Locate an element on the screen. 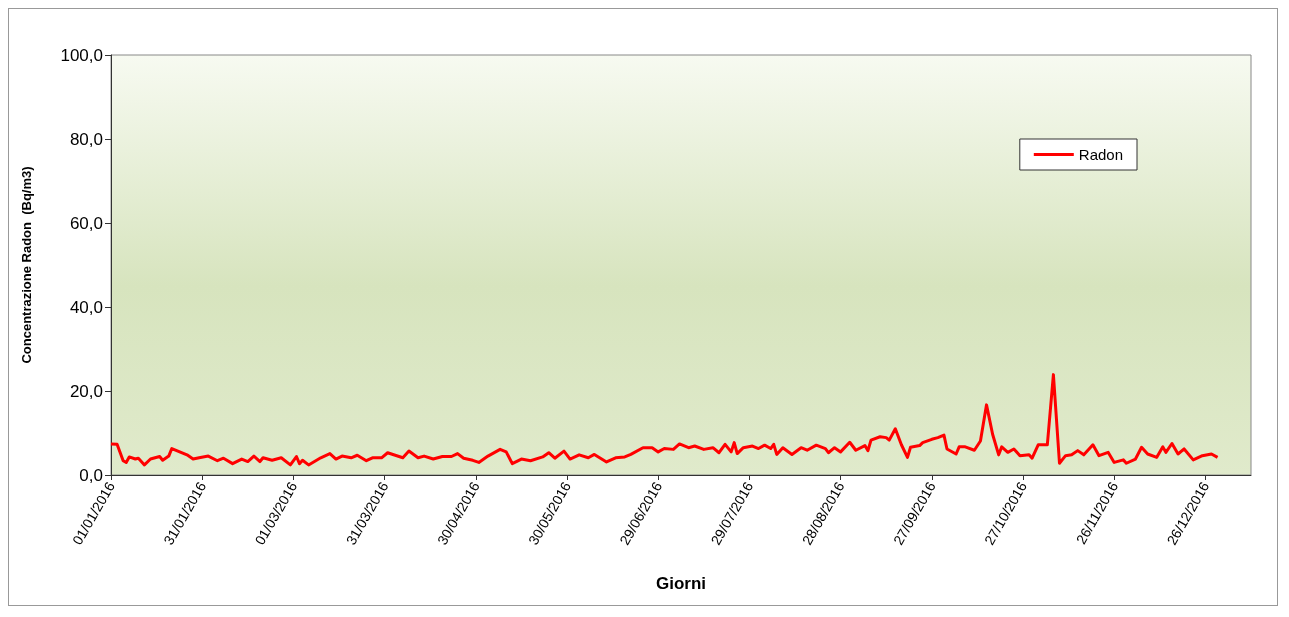 The height and width of the screenshot is (617, 1289). line-series is located at coordinates (664, 420).